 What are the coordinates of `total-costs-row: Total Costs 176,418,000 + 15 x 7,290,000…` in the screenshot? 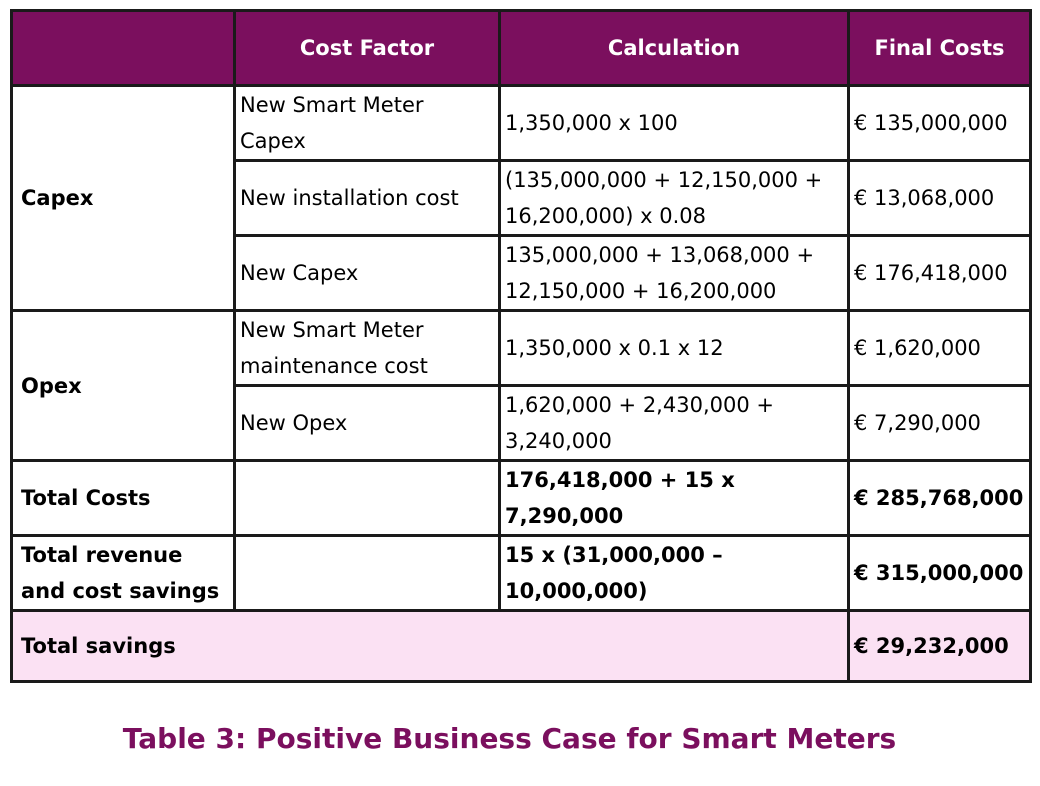 It's located at (521, 498).